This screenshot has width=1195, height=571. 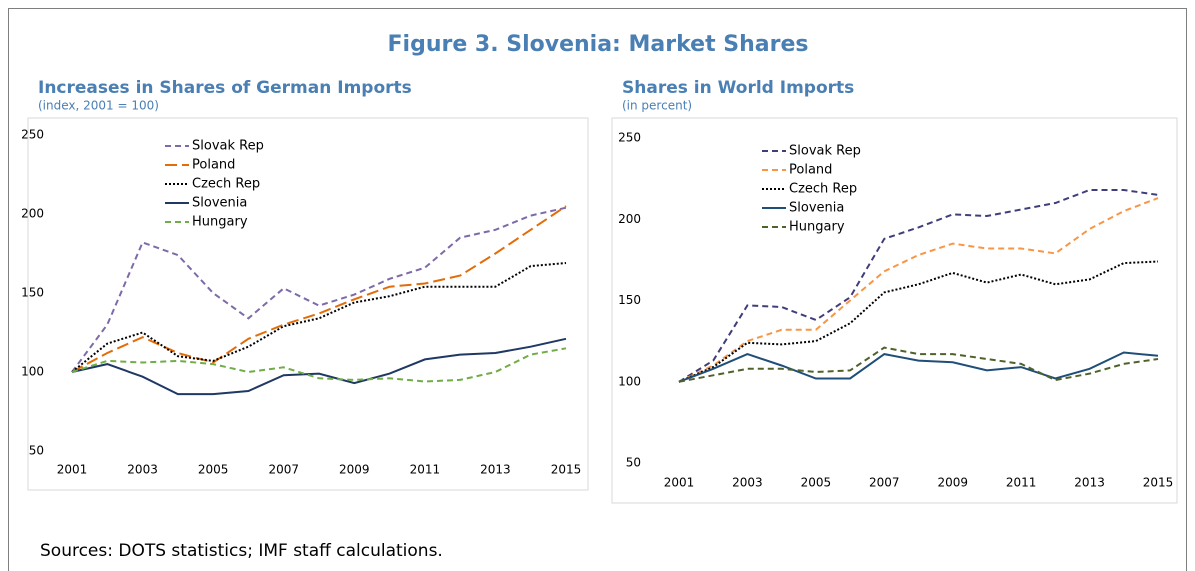 What do you see at coordinates (657, 106) in the screenshot?
I see `chart-subtitle: (in percent)` at bounding box center [657, 106].